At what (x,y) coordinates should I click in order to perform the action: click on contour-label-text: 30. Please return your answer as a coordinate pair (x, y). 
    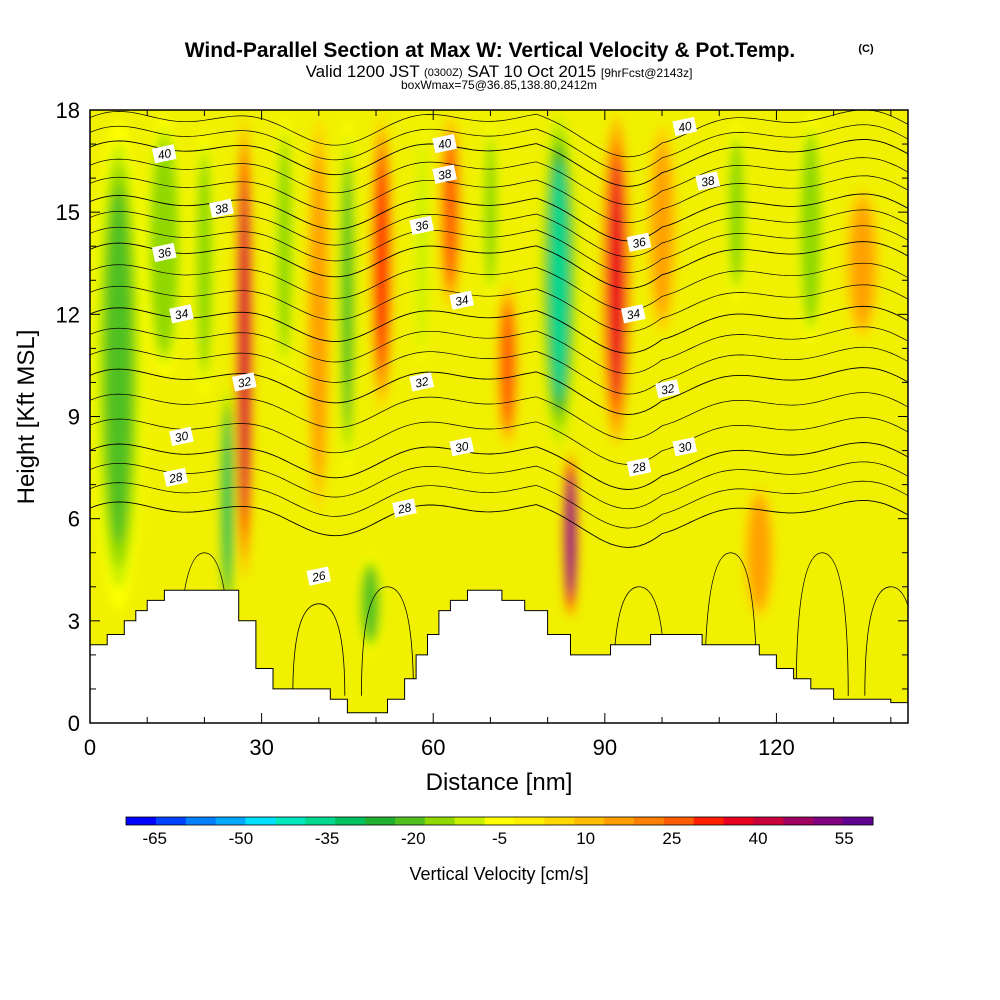
    Looking at the image, I should click on (685, 447).